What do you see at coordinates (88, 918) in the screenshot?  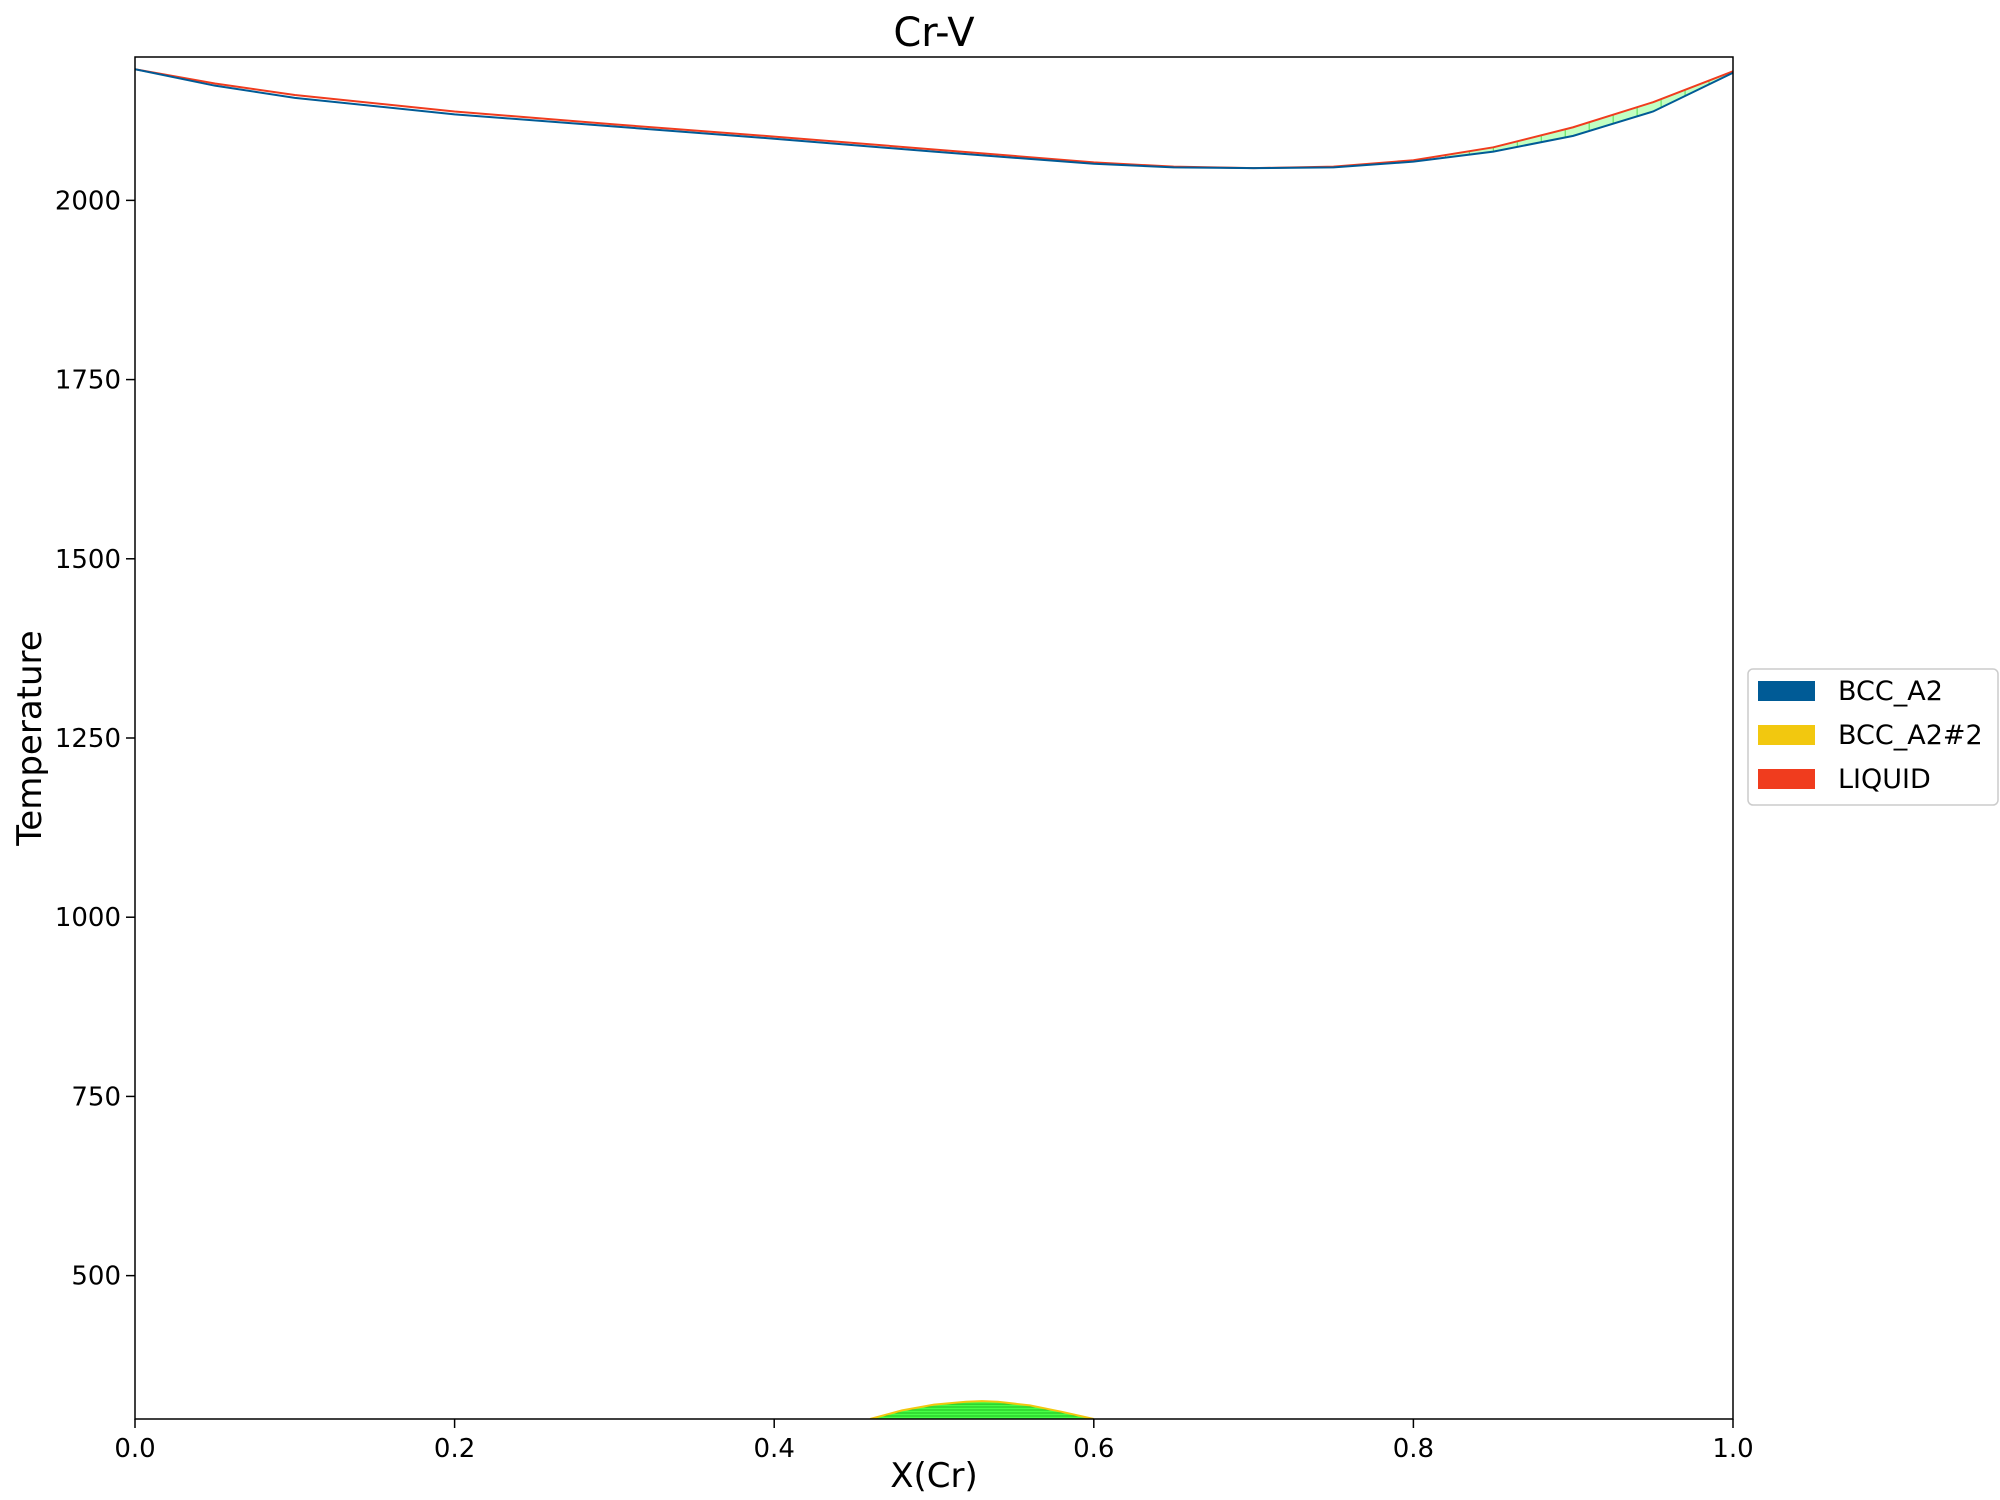 I see `y-tick-label: 1000` at bounding box center [88, 918].